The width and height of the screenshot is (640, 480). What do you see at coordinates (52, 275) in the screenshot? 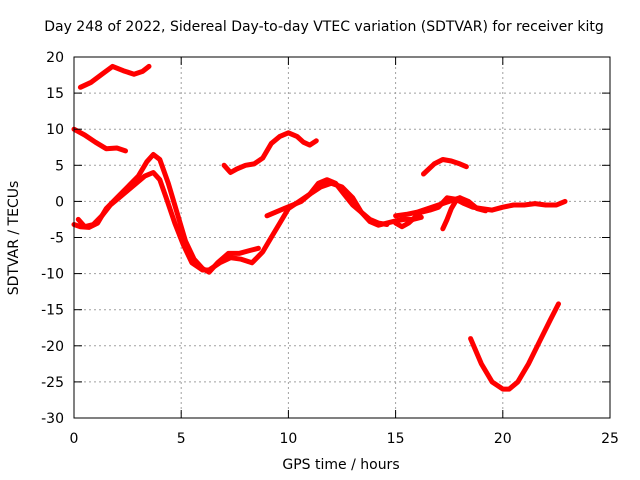
I see `y-tick-label: -10` at bounding box center [52, 275].